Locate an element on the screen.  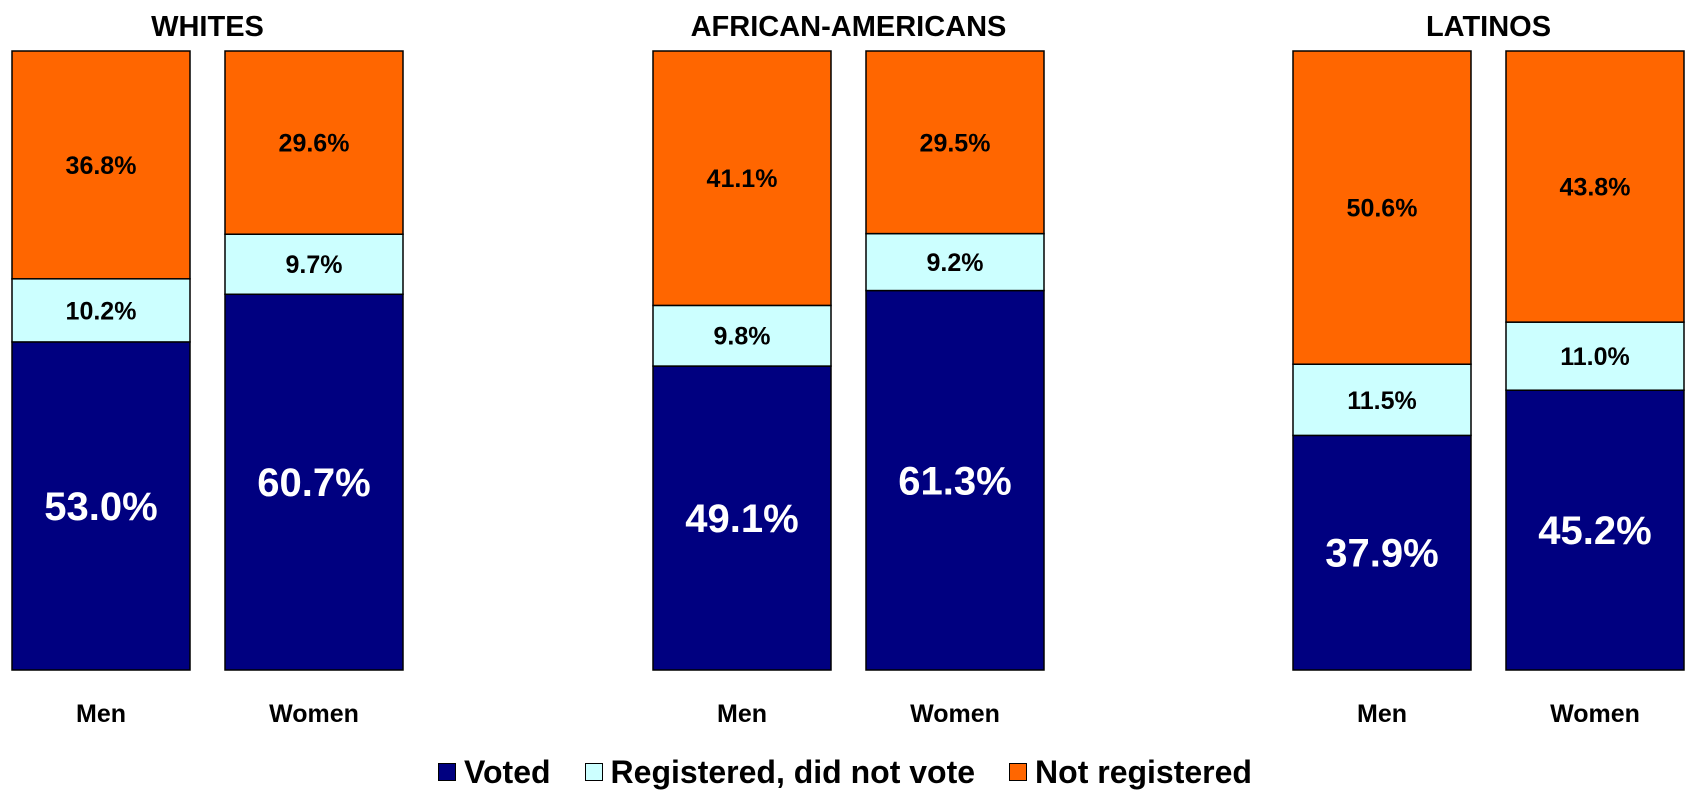
bar-segment-whites-women-not-registered is located at coordinates (314, 142).